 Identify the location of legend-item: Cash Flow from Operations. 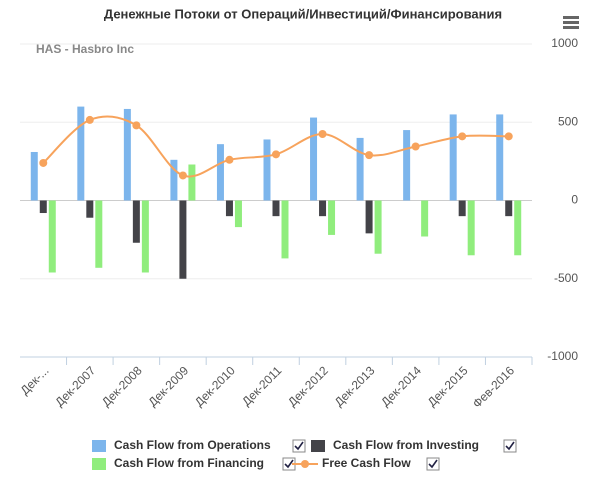
(199, 445).